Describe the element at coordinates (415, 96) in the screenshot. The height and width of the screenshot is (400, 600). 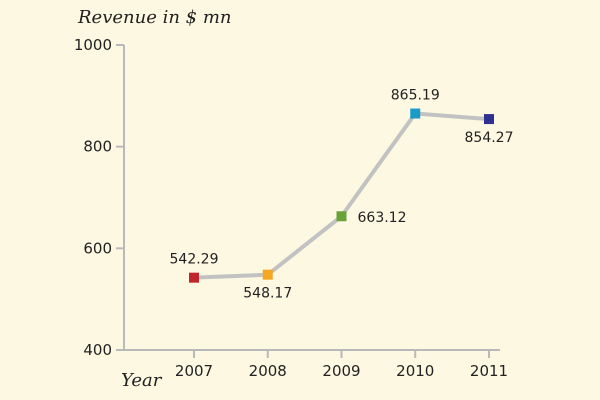
I see `data-label: 865.19` at that location.